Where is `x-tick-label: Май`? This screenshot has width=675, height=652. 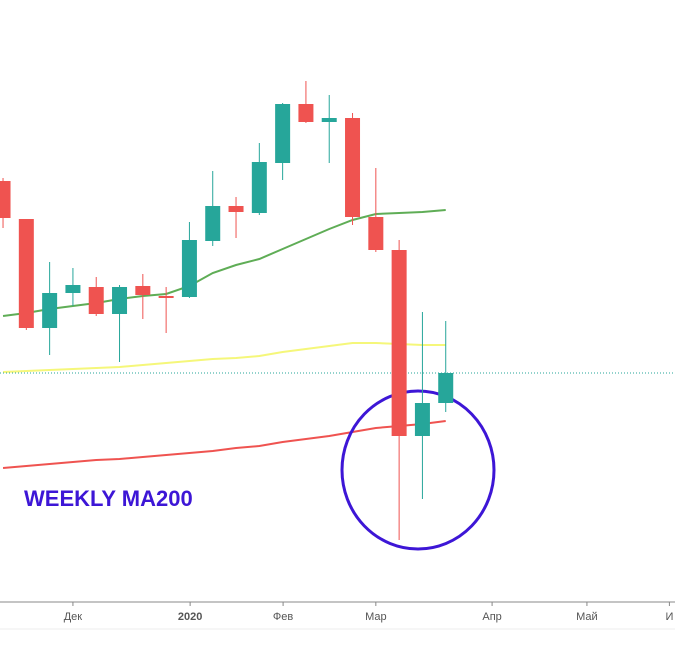
x-tick-label: Май is located at coordinates (587, 617).